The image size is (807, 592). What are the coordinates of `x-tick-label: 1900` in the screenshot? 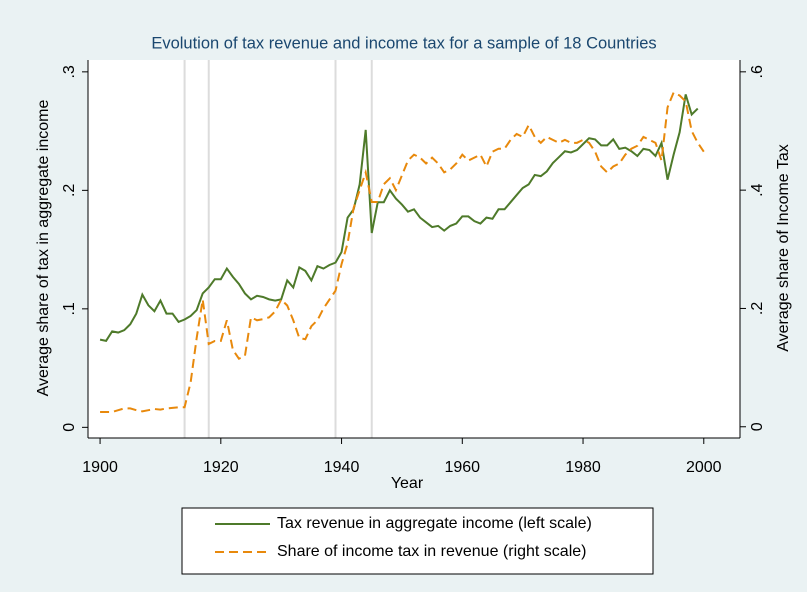 It's located at (100, 467).